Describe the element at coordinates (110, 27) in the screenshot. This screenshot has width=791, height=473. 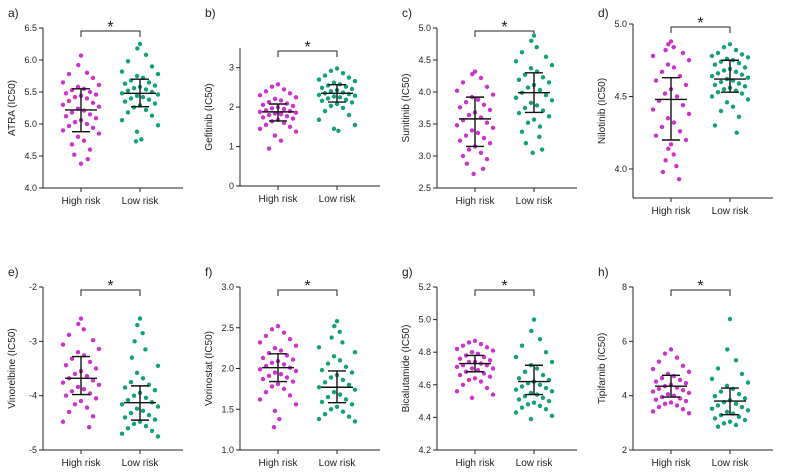
I see `significance-star: *` at that location.